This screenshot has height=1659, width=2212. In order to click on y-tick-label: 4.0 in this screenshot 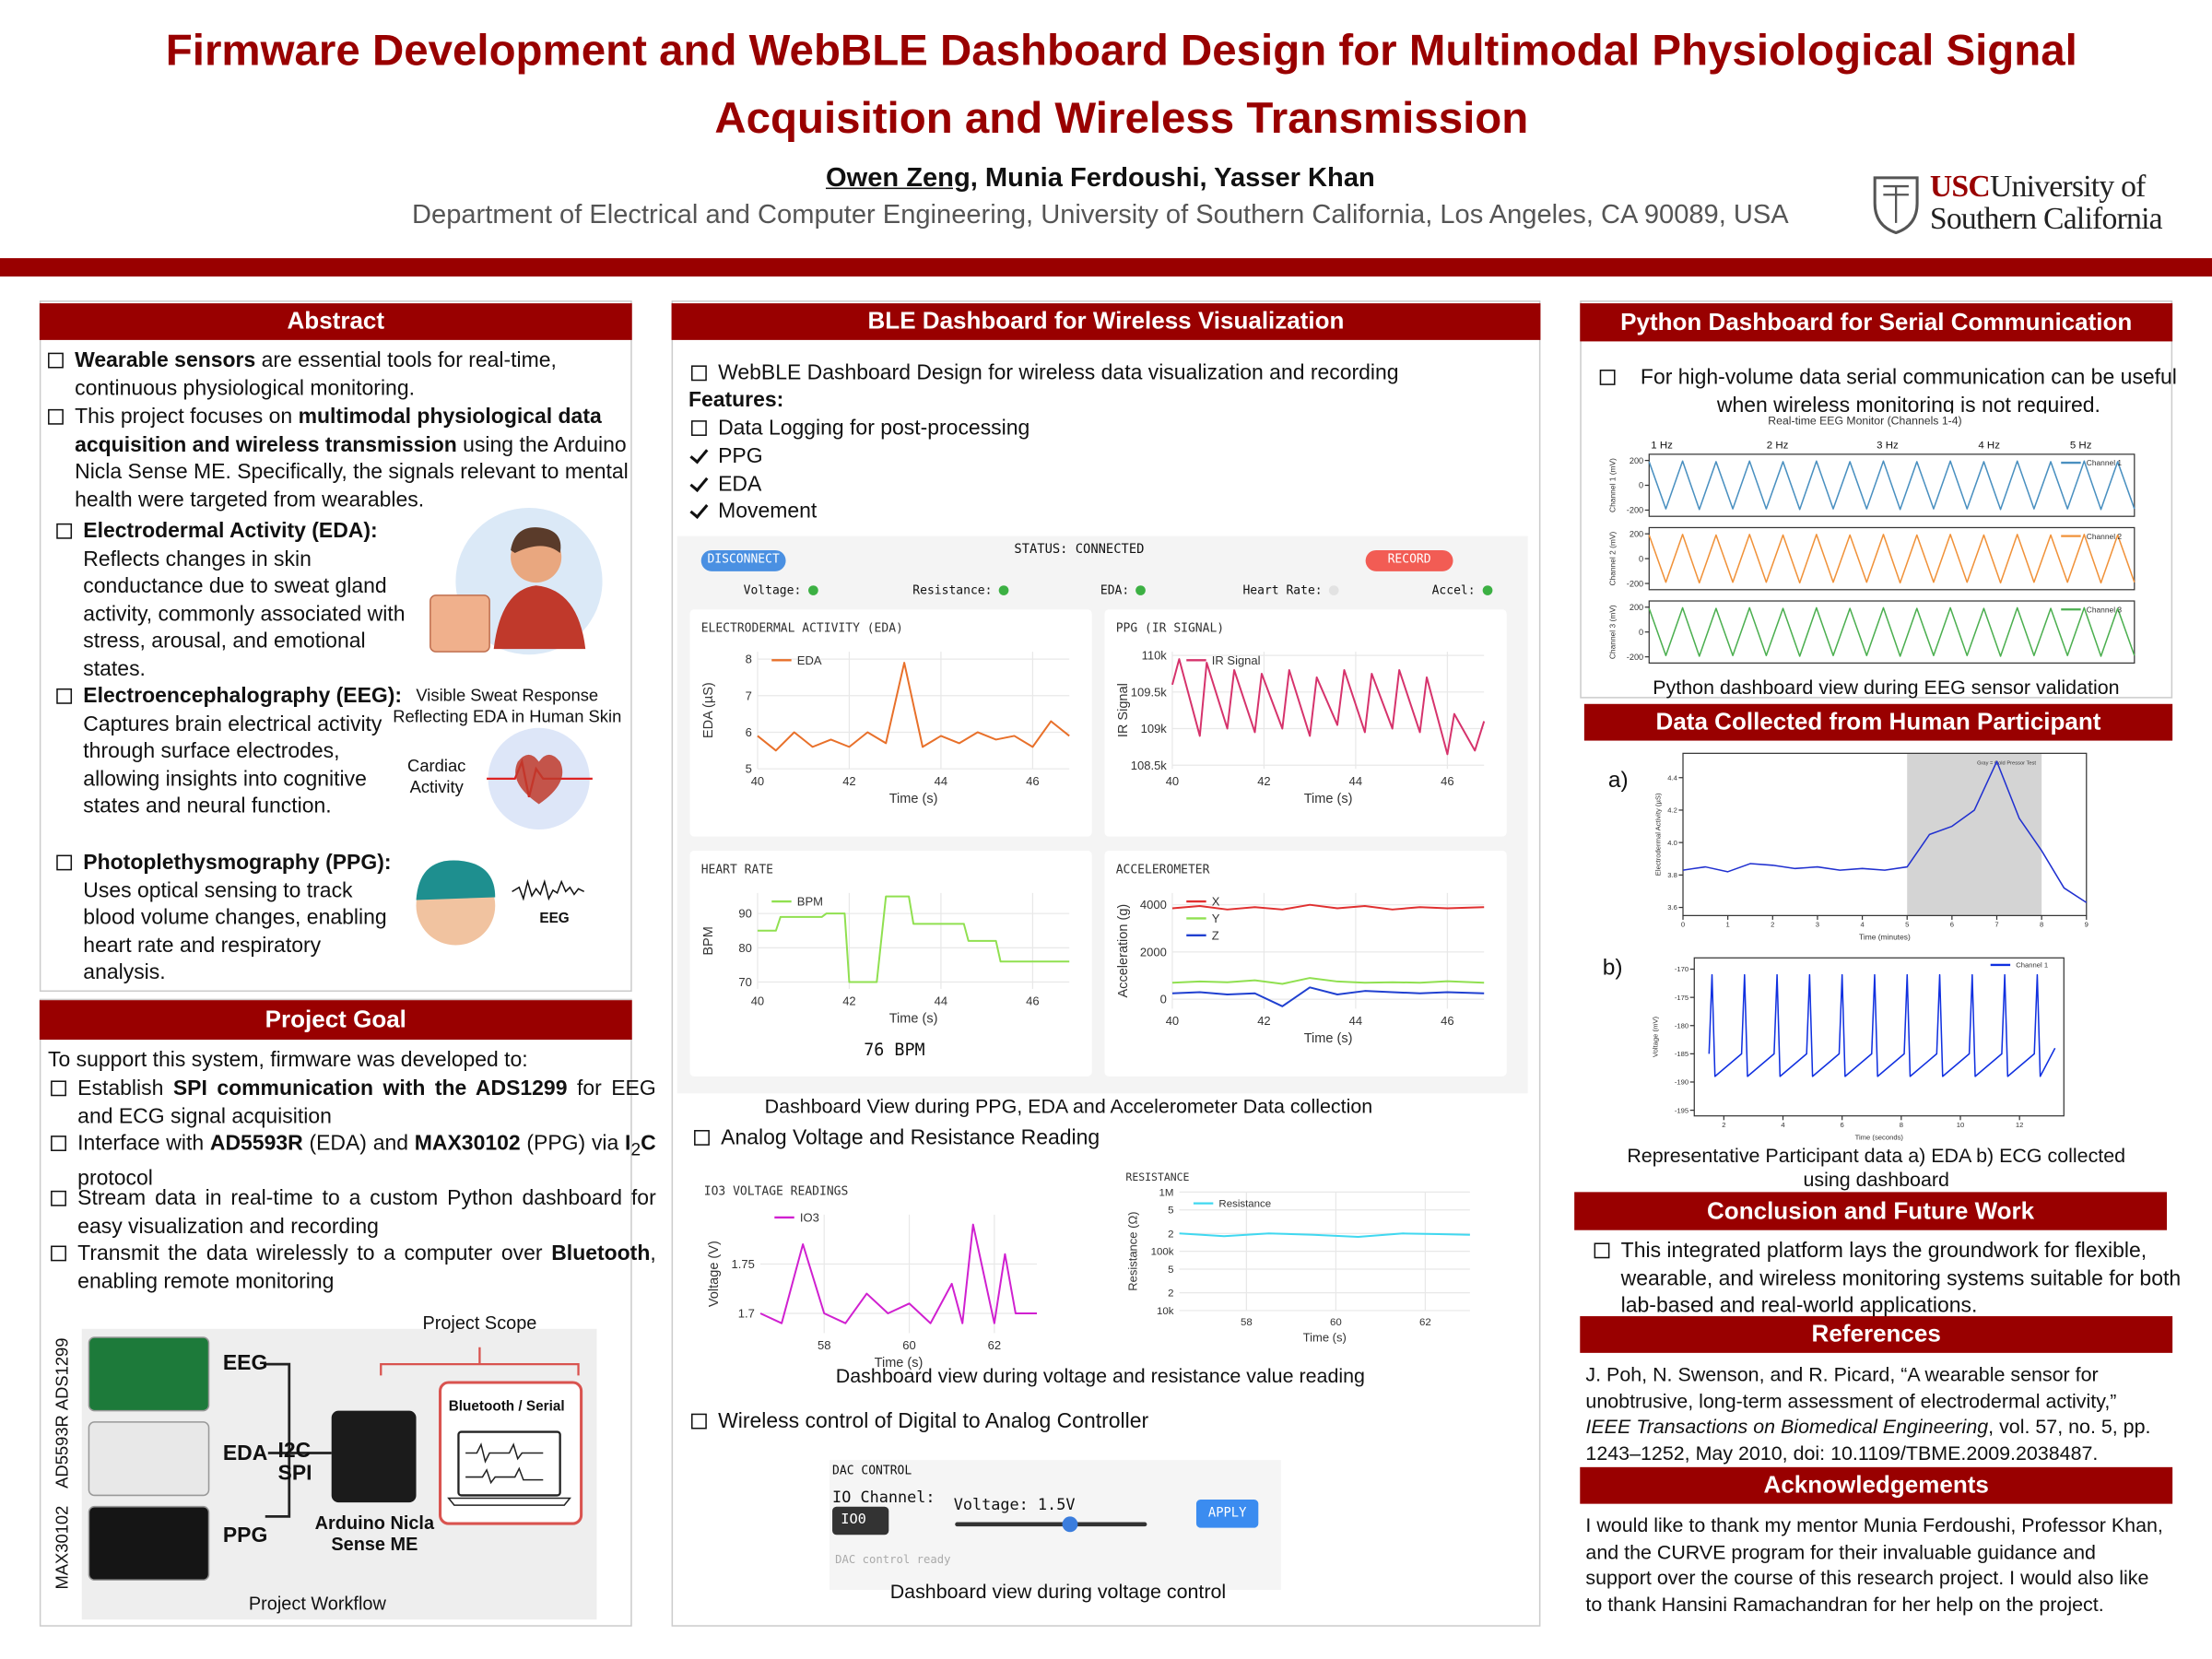, I will do `click(1672, 843)`.